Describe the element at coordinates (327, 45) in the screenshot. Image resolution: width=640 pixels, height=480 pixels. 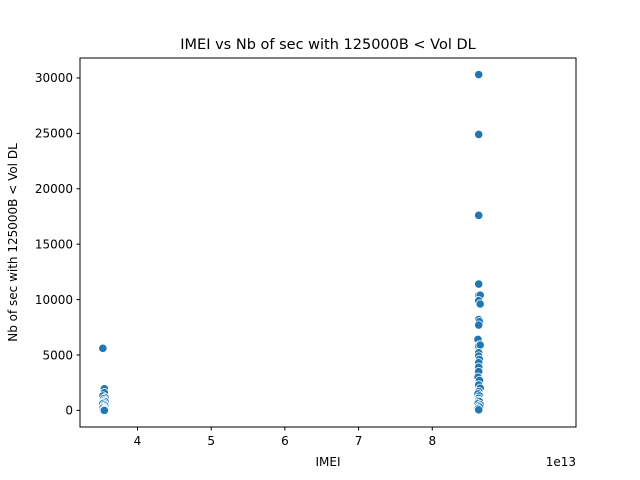
I see `chart-title: IMEI vs Nb of sec with 125000B < Vol DL` at that location.